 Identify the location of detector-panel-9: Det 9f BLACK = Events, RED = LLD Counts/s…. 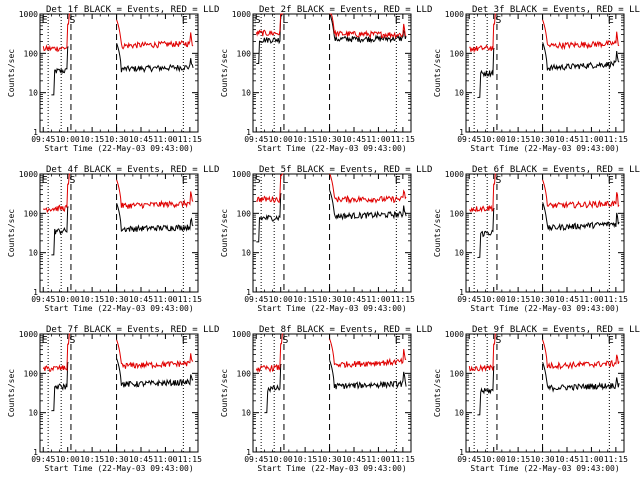
(536, 399).